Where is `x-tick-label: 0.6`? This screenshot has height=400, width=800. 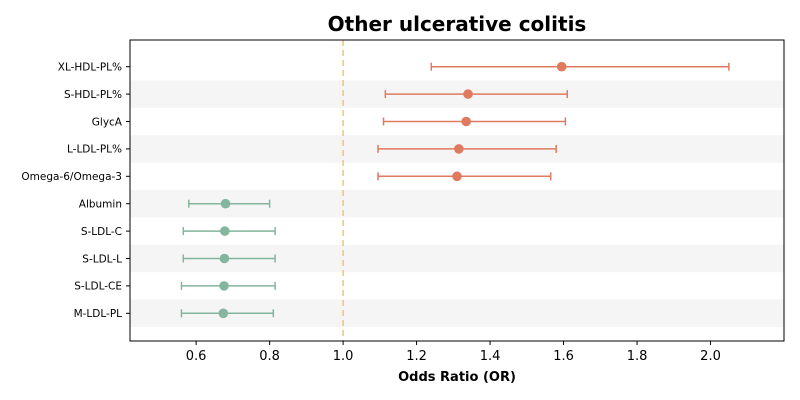
x-tick-label: 0.6 is located at coordinates (196, 356).